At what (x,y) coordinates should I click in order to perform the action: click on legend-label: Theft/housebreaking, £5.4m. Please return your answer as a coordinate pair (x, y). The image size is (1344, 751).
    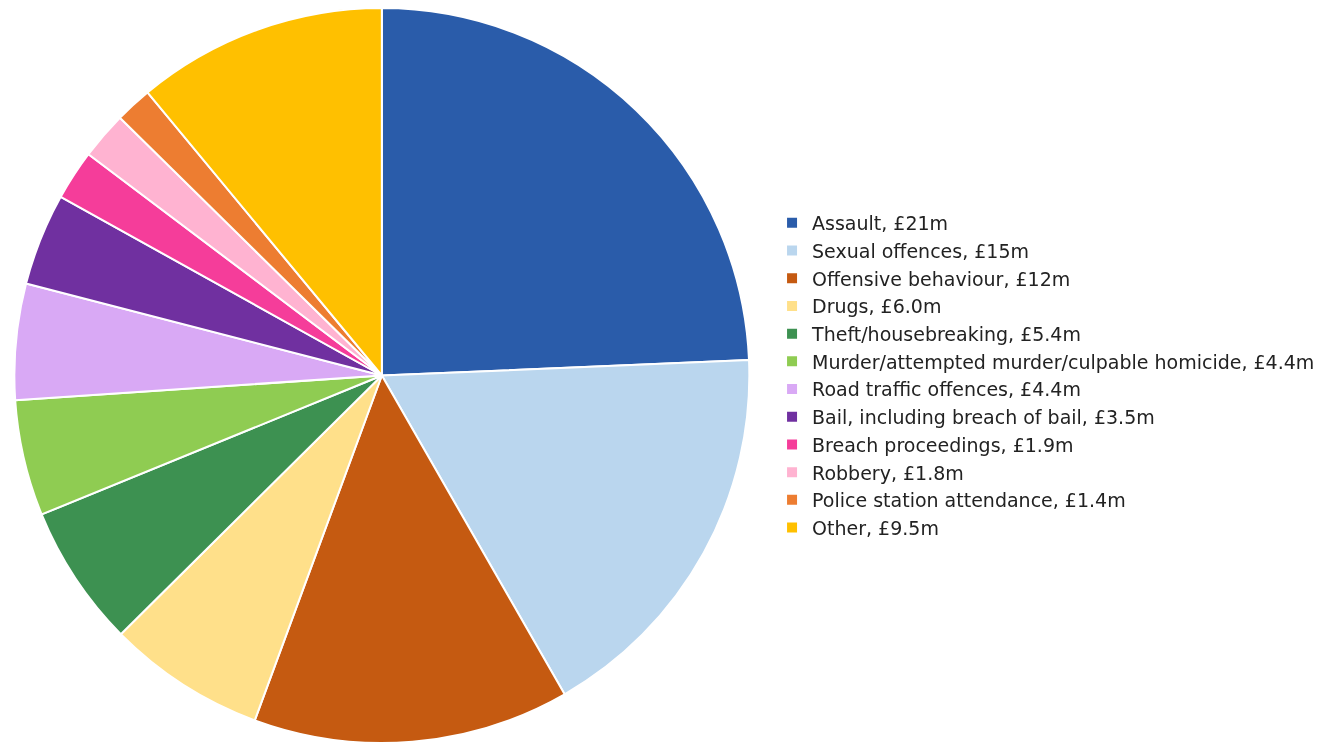
    Looking at the image, I should click on (946, 334).